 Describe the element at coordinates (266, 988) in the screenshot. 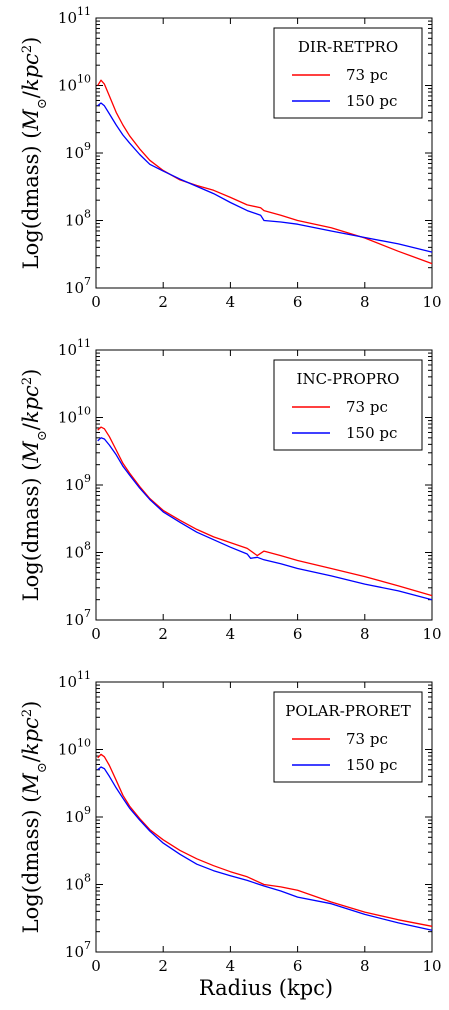

I see `x-axis-label: Radius (kpc)` at that location.